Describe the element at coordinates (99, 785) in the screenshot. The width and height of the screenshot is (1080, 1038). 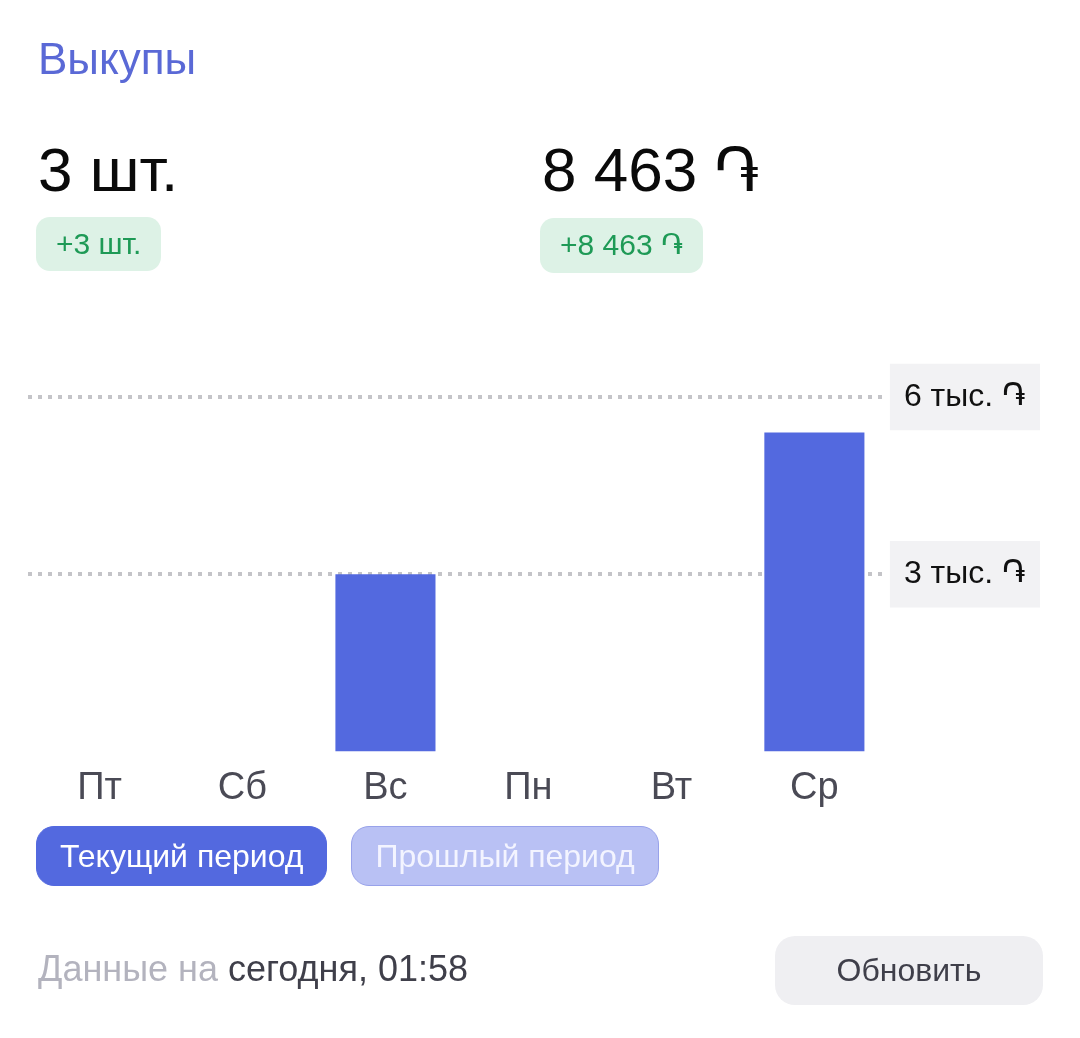
I see `x-tick-label: Пт` at that location.